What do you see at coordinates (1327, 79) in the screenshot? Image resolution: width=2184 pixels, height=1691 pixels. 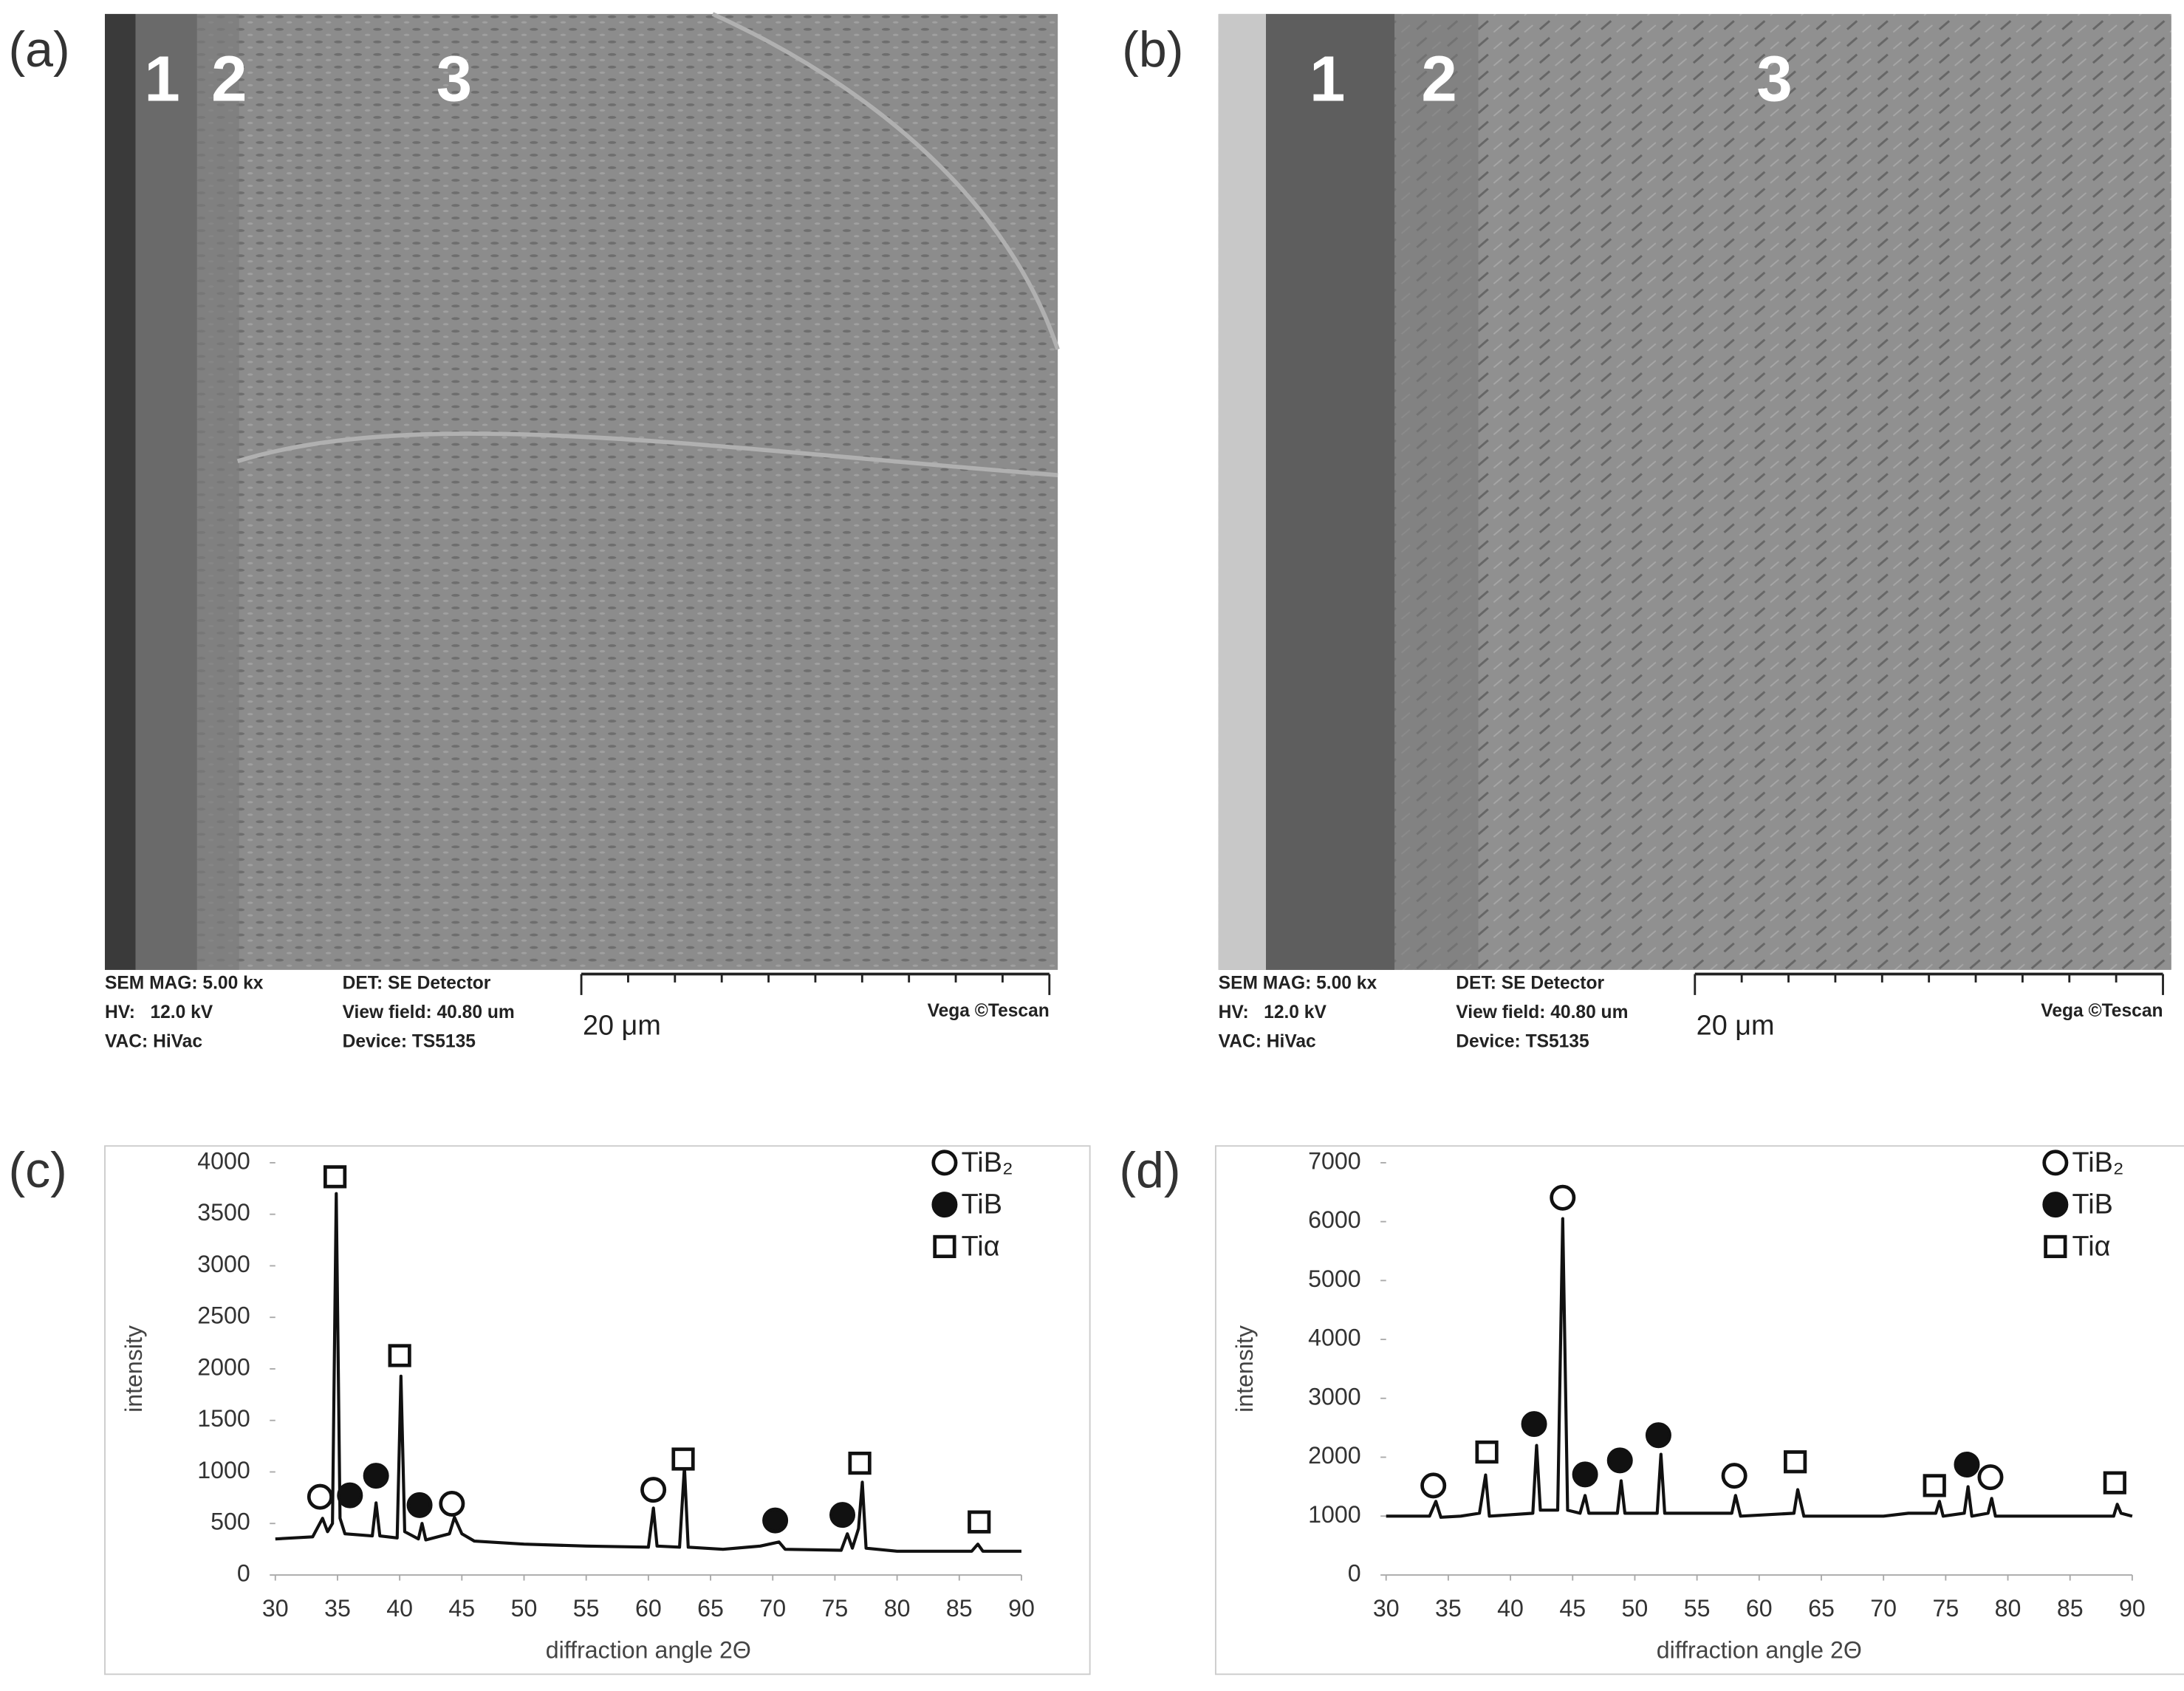 I see `zone-label: 1` at bounding box center [1327, 79].